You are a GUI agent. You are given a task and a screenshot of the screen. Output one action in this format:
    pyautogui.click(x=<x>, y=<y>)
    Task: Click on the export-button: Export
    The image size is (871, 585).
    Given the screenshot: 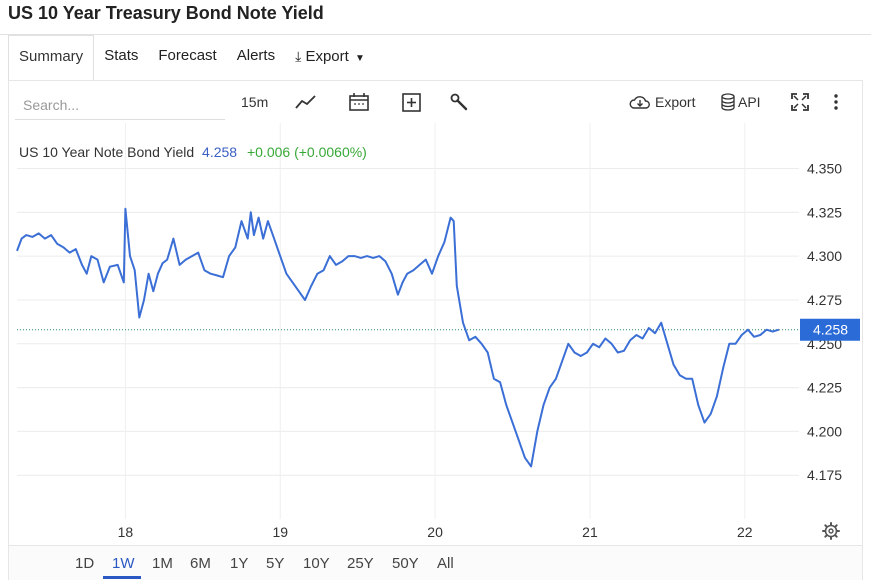 What is the action you would take?
    pyautogui.click(x=662, y=102)
    